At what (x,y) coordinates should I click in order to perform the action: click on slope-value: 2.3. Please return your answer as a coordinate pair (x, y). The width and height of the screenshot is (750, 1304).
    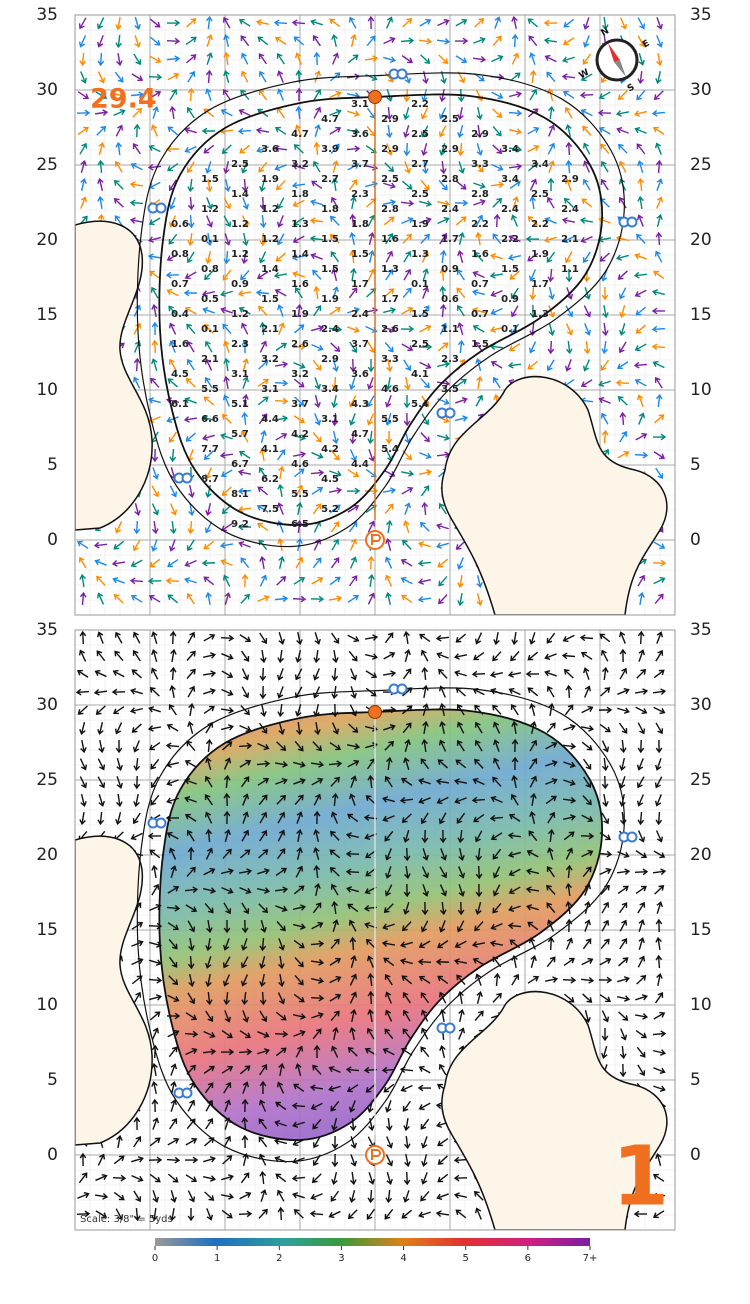
    Looking at the image, I should click on (450, 359).